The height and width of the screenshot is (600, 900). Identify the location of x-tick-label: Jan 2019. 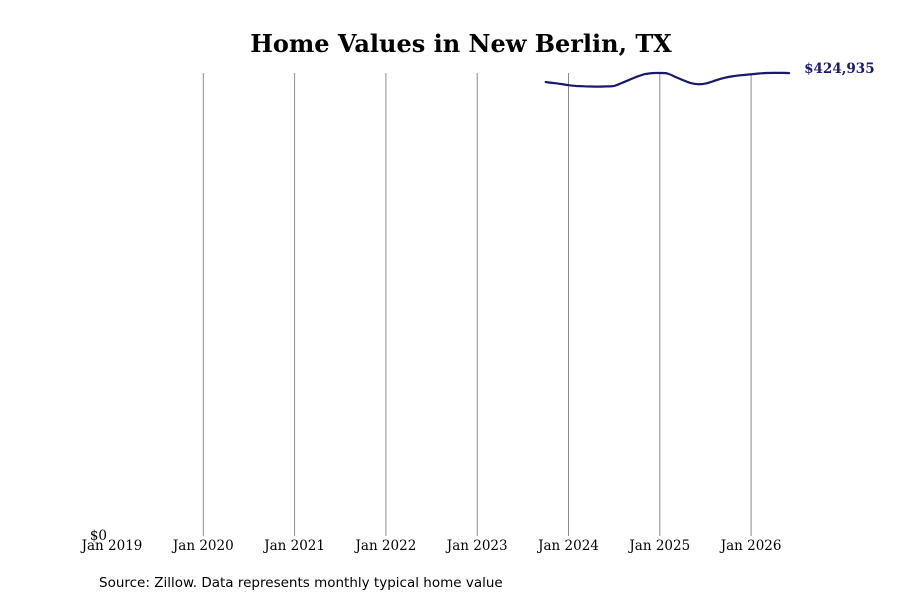
(111, 546).